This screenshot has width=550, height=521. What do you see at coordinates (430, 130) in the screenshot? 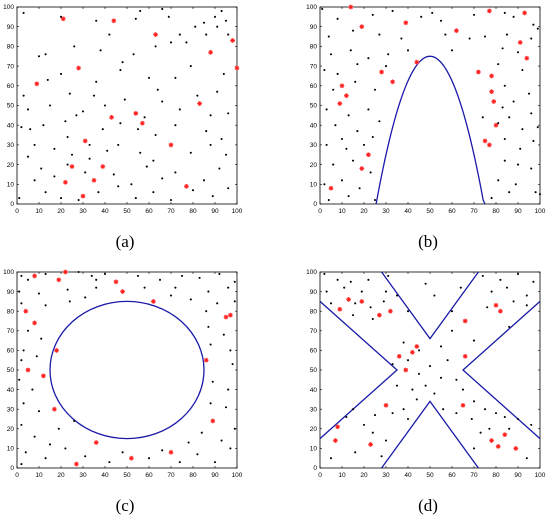
I see `decision-boundary-parabola` at bounding box center [430, 130].